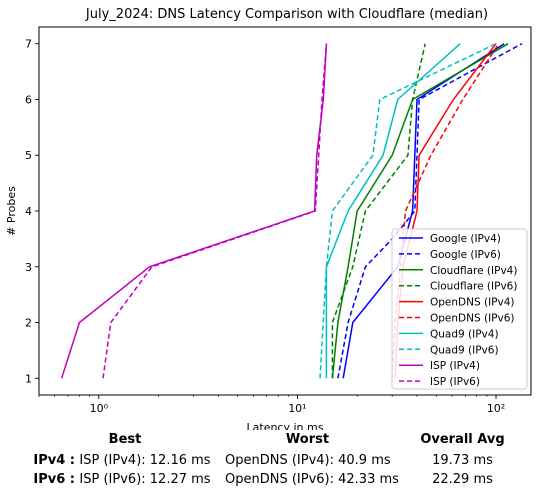 The image size is (541, 496). I want to click on row-label-ipv4: IPv4 :, so click(54, 460).